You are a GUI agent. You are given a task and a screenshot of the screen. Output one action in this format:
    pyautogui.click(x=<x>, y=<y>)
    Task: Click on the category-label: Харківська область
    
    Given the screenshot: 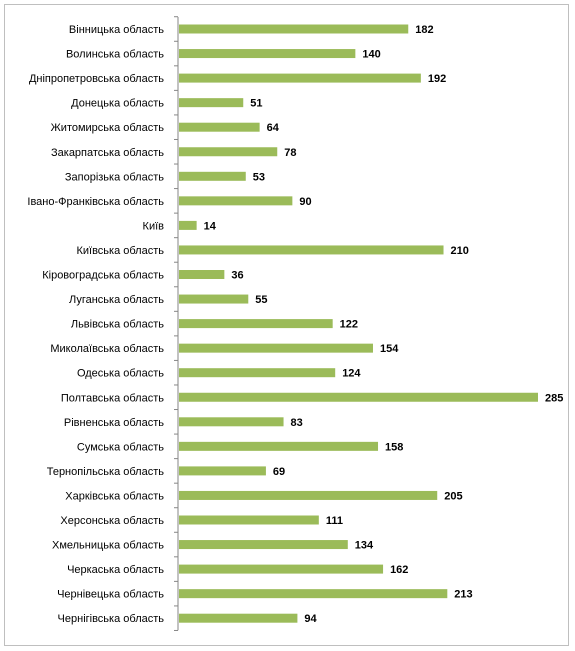 What is the action you would take?
    pyautogui.click(x=114, y=496)
    